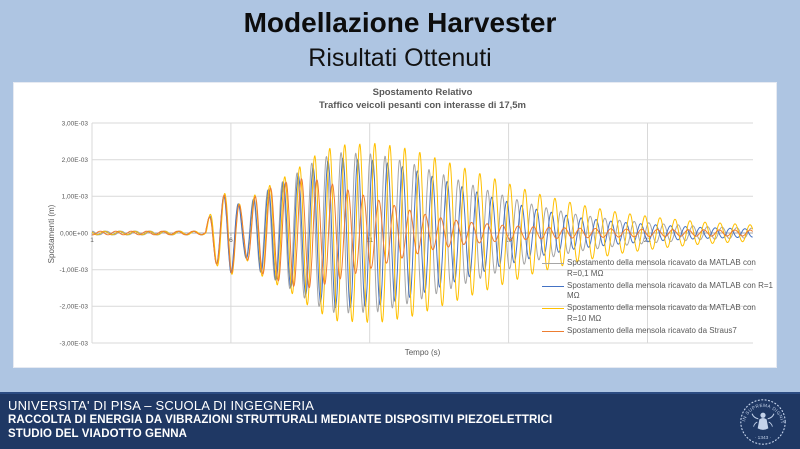 The height and width of the screenshot is (449, 800). I want to click on university-seal-icon: IN SUPREMA DIGNITATIS · 1343 ·, so click(762, 421).